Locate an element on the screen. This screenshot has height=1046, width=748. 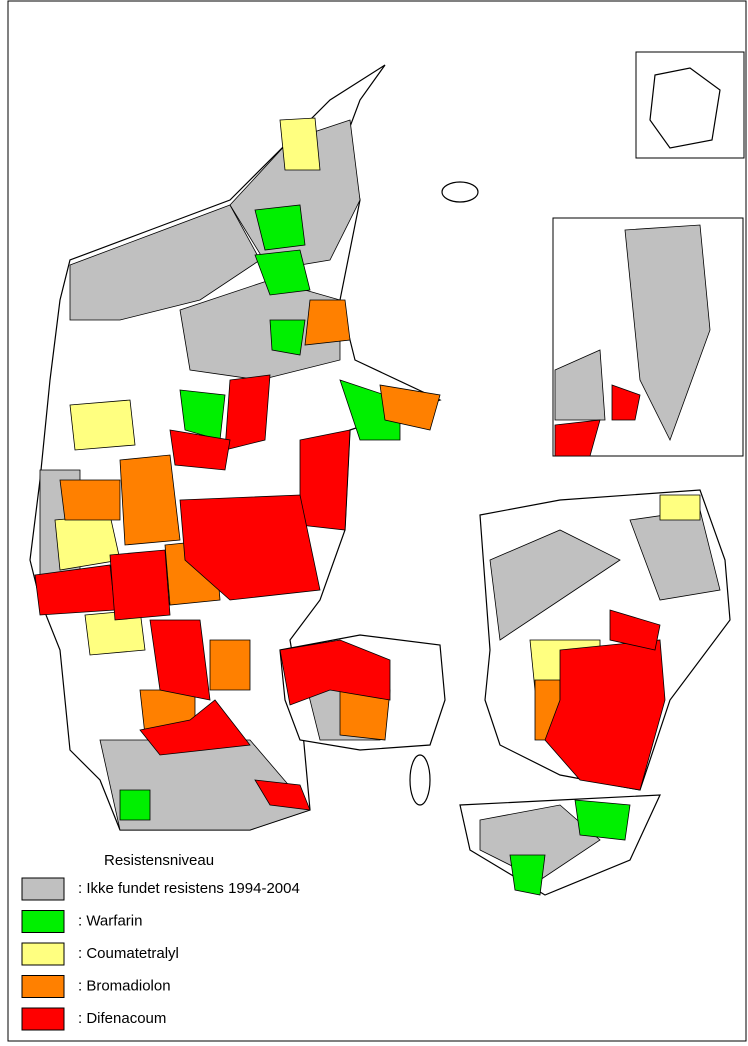
legend-title: Resistensniveau is located at coordinates (159, 860).